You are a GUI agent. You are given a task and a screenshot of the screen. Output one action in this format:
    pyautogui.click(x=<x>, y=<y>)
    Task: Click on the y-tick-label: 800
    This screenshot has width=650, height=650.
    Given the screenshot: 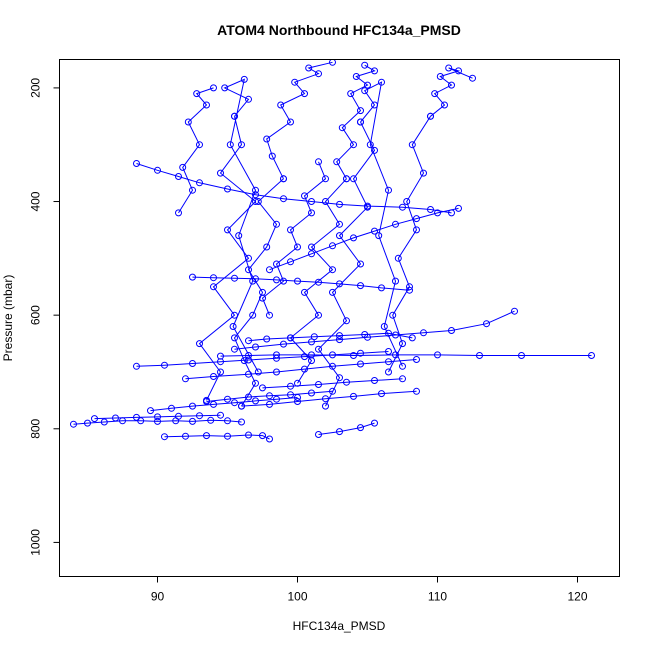 What is the action you would take?
    pyautogui.click(x=36, y=428)
    